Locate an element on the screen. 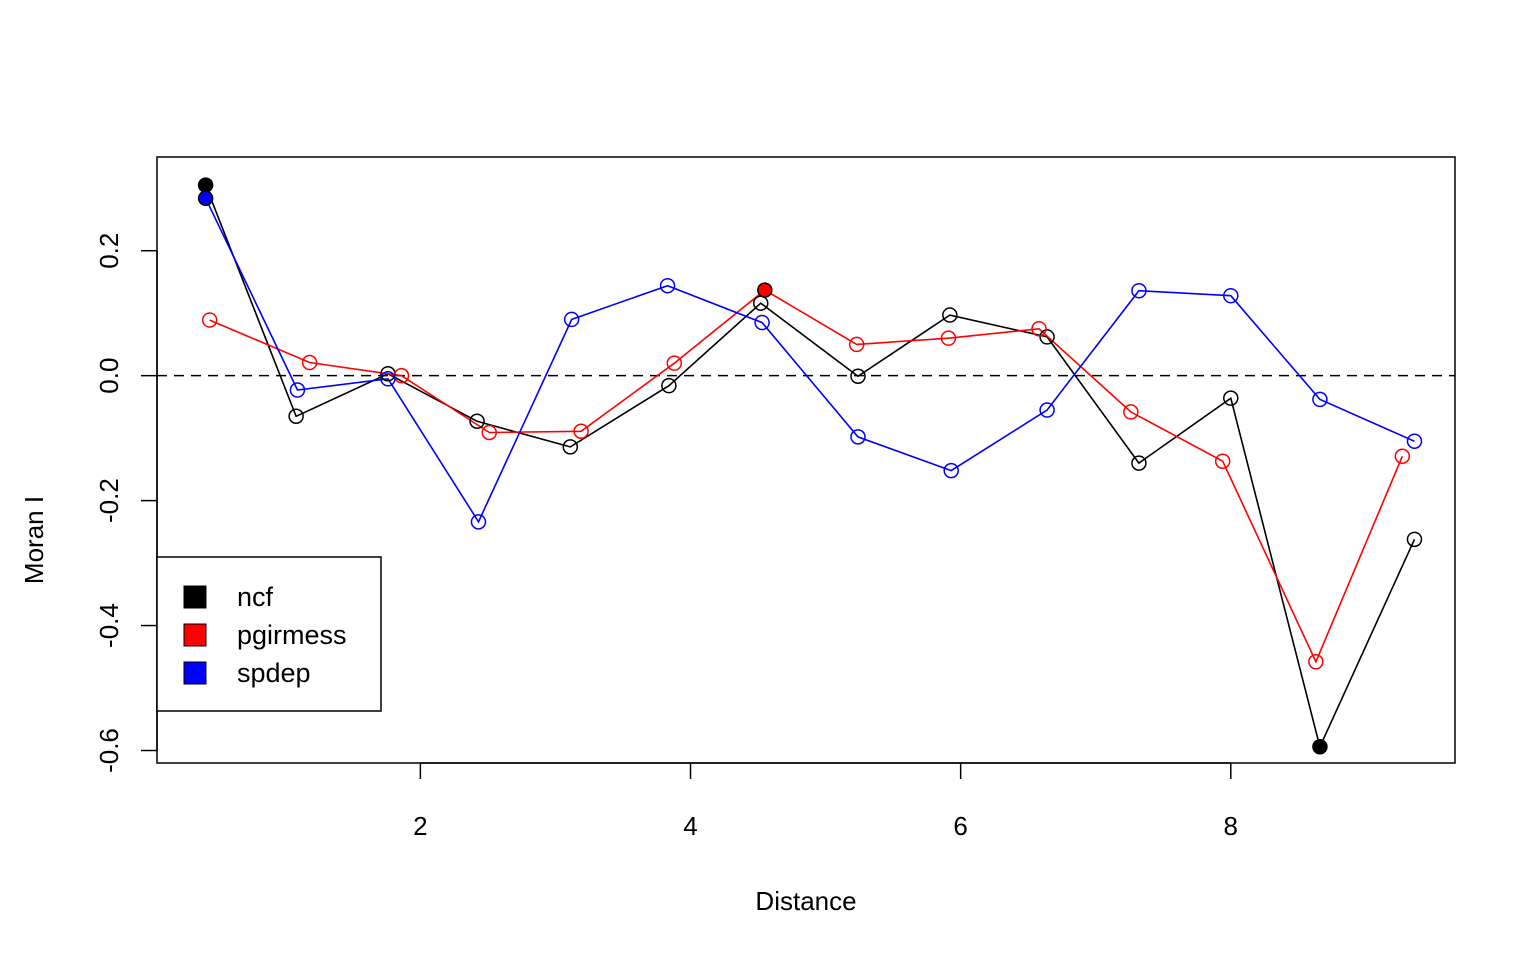 The width and height of the screenshot is (1536, 960). legend-swatch-spdep is located at coordinates (195, 673).